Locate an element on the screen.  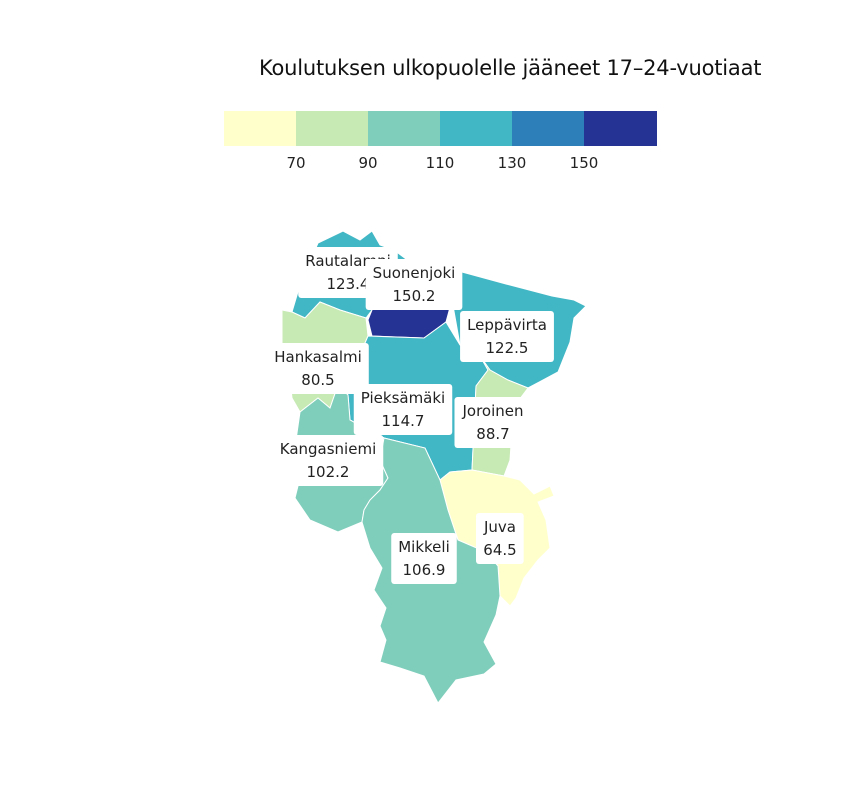
region-value-label: 88.7 is located at coordinates (492, 434).